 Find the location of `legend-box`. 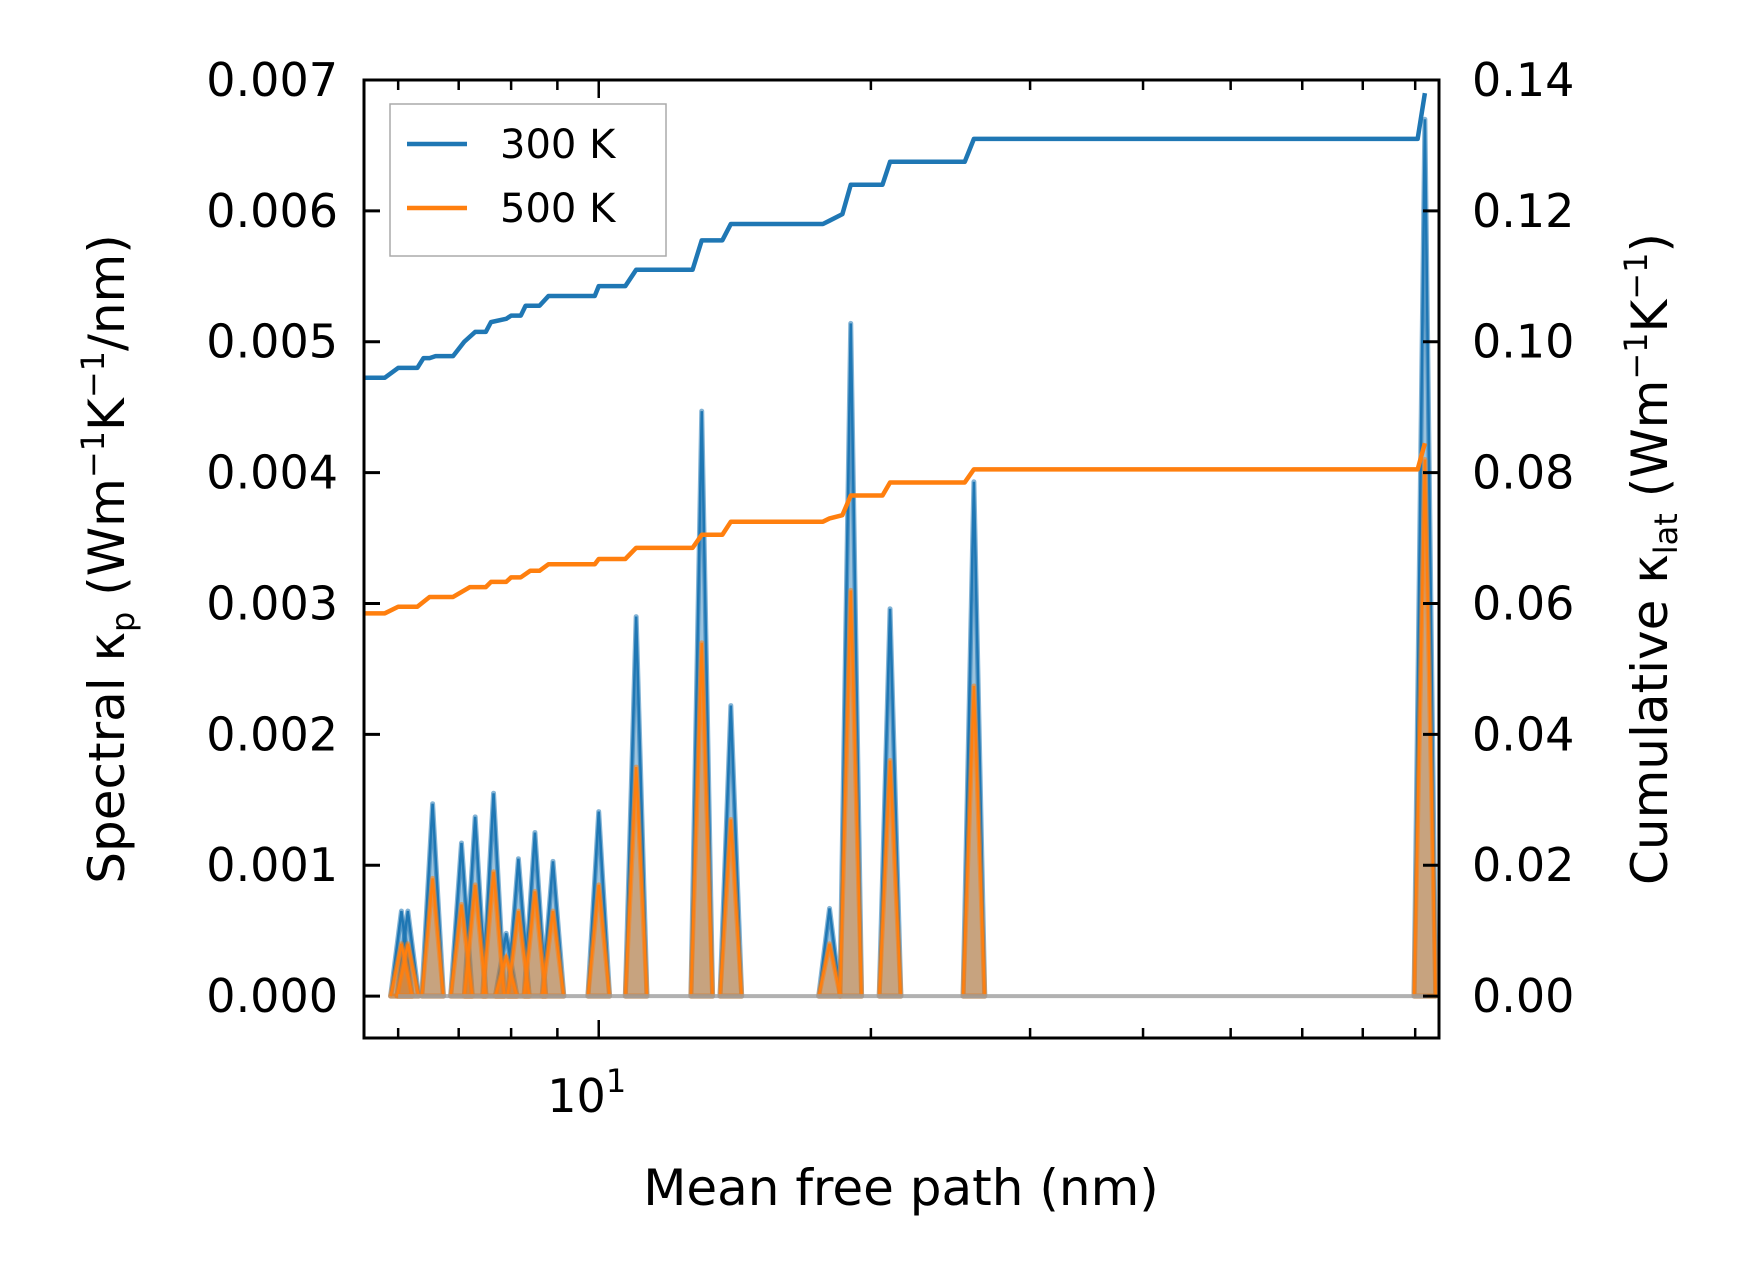

legend-box is located at coordinates (528, 180).